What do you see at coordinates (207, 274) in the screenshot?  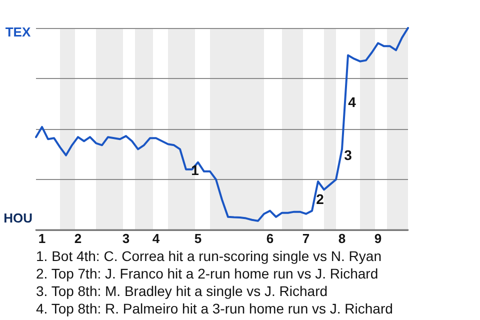 I see `text: 2. Top 7th: J. Franco hit a 2-run home run vs J. Richard` at bounding box center [207, 274].